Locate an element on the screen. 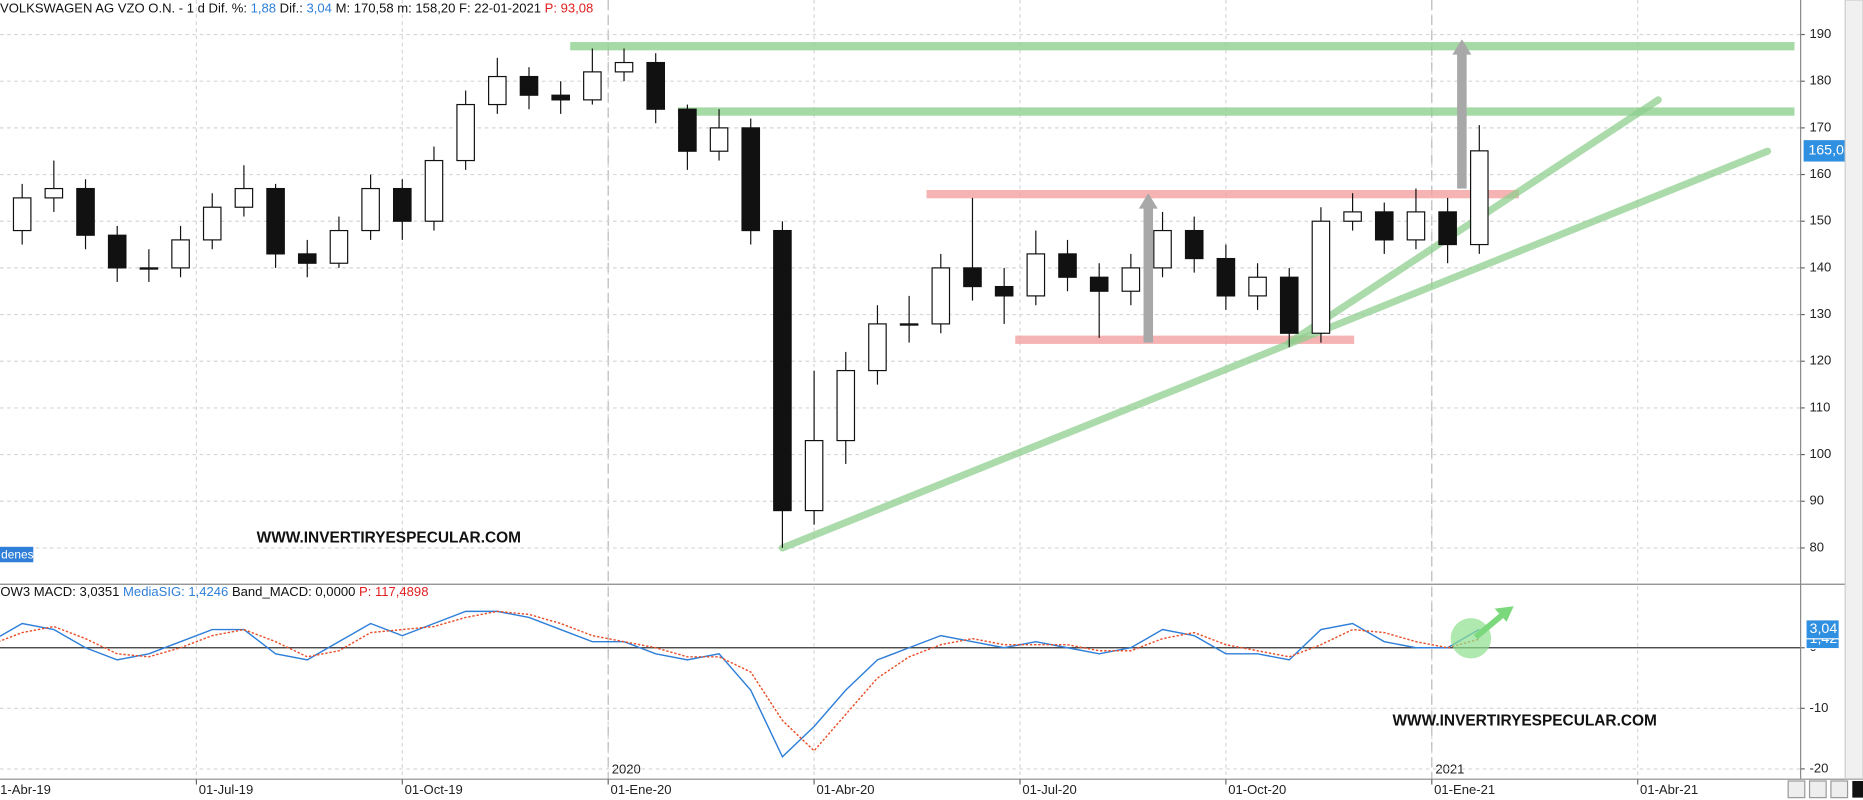  y-tick-label: 80 is located at coordinates (1817, 546).